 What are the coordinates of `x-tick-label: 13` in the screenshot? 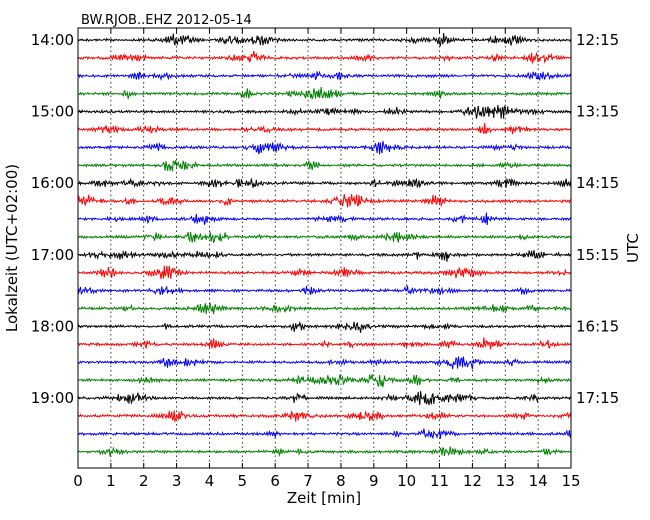 It's located at (505, 481).